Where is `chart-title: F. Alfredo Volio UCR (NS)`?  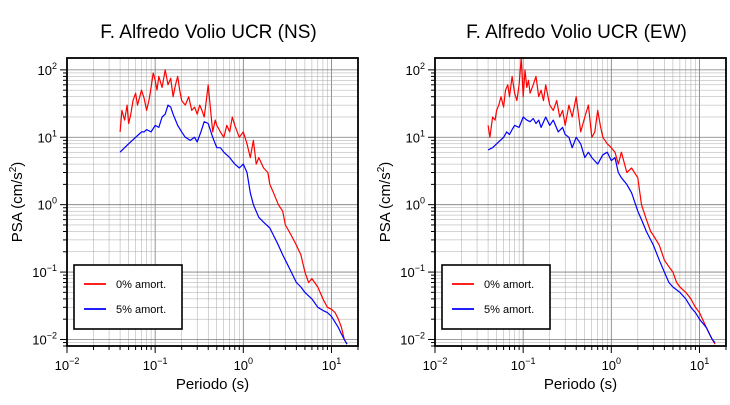
chart-title: F. Alfredo Volio UCR (NS) is located at coordinates (208, 32).